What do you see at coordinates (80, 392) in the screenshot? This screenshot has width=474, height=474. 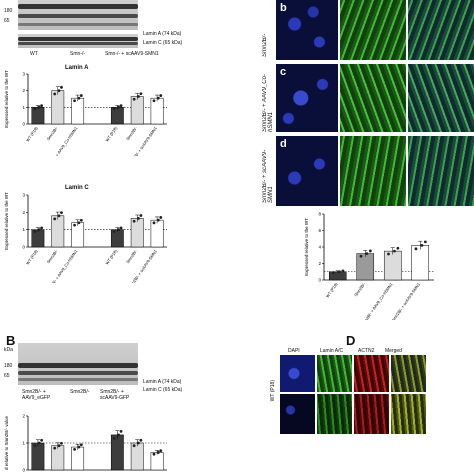 I see `lane-b-label-2: Smn2B/-` at bounding box center [80, 392].